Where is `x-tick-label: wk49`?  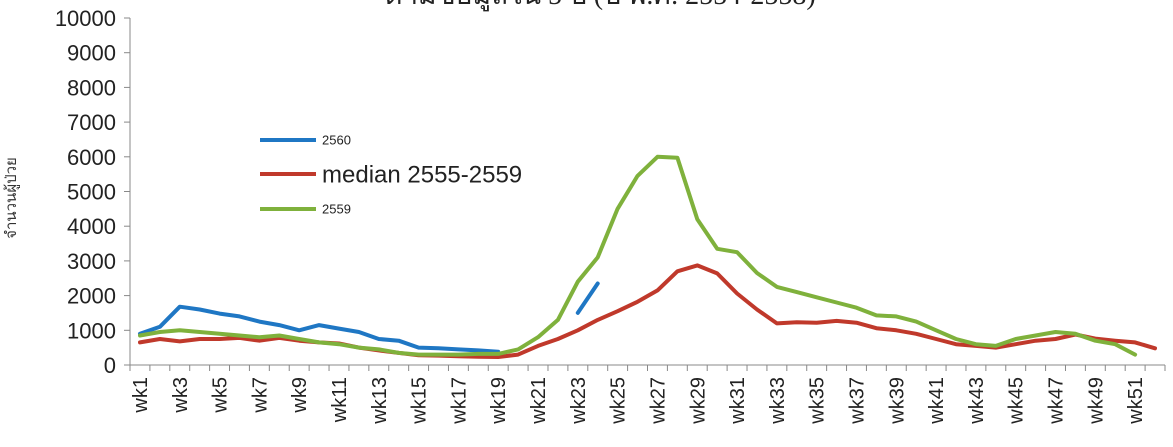 x-tick-label: wk49 is located at coordinates (1096, 401).